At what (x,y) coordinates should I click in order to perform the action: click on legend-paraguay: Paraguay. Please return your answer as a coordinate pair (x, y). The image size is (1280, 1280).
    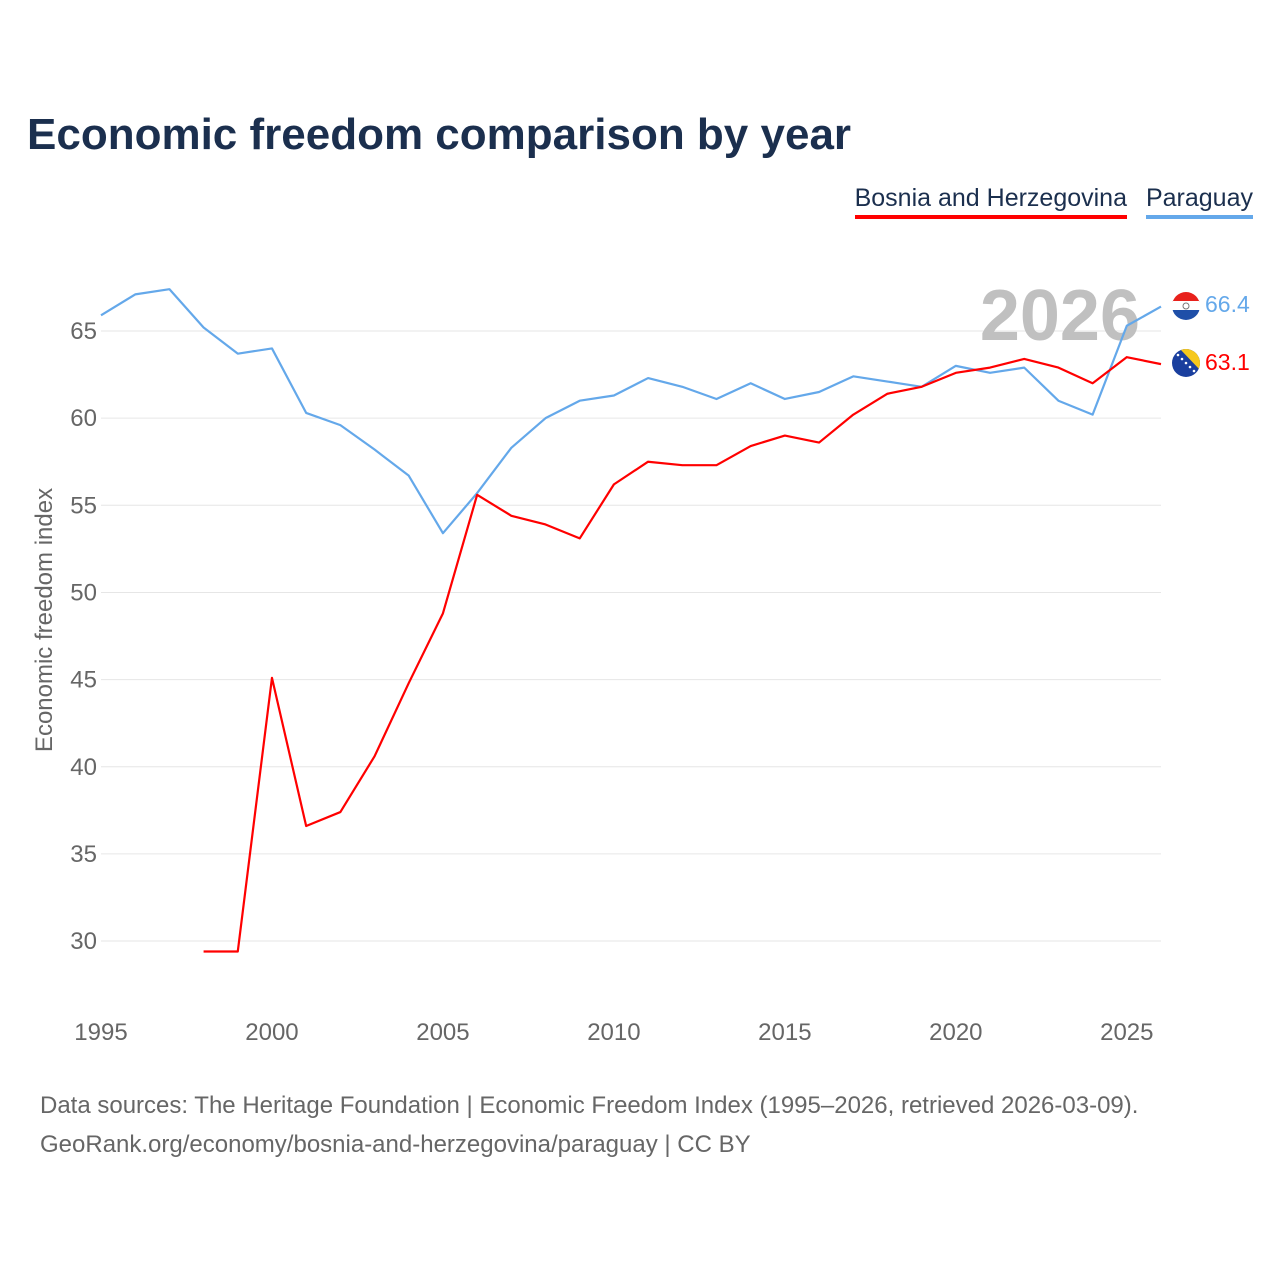
    Looking at the image, I should click on (1199, 201).